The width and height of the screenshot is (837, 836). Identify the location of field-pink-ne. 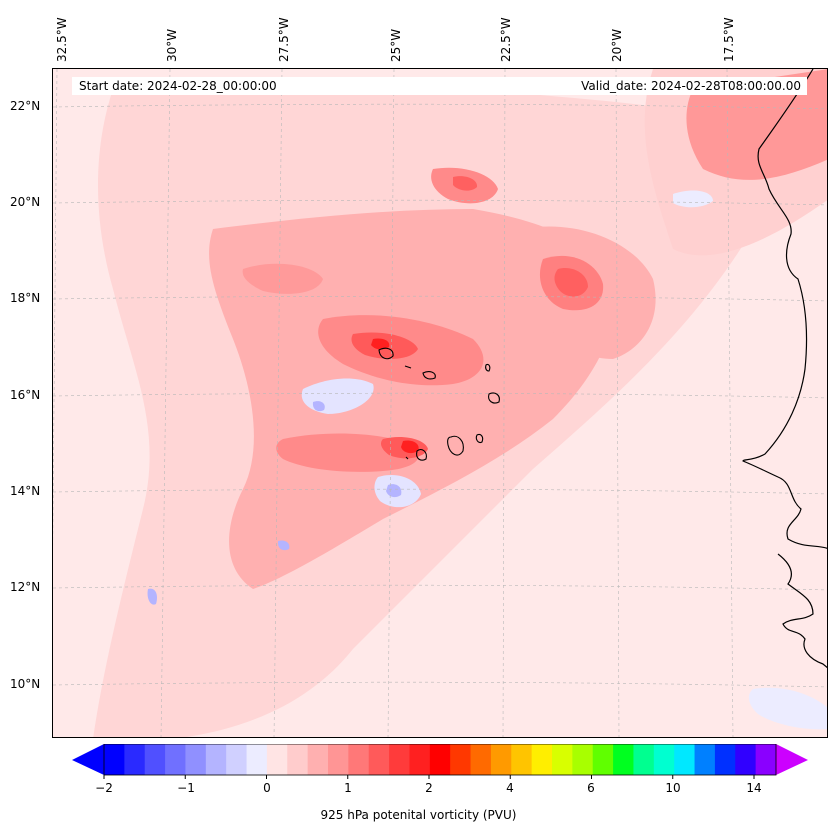
(756, 124).